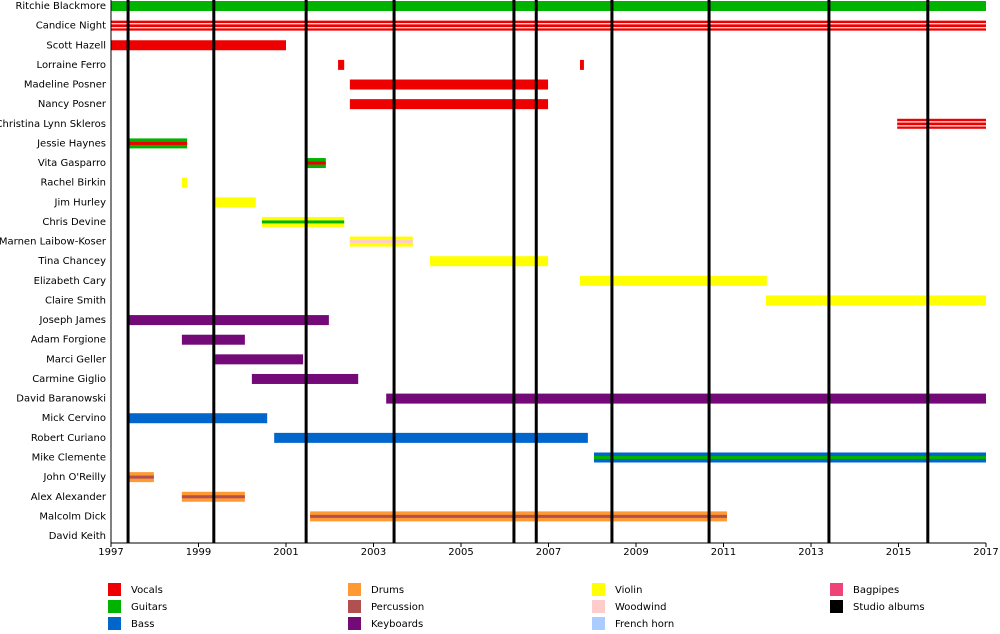 Image resolution: width=1000 pixels, height=634 pixels. Describe the element at coordinates (723, 552) in the screenshot. I see `x-tick-label: 2011` at that location.